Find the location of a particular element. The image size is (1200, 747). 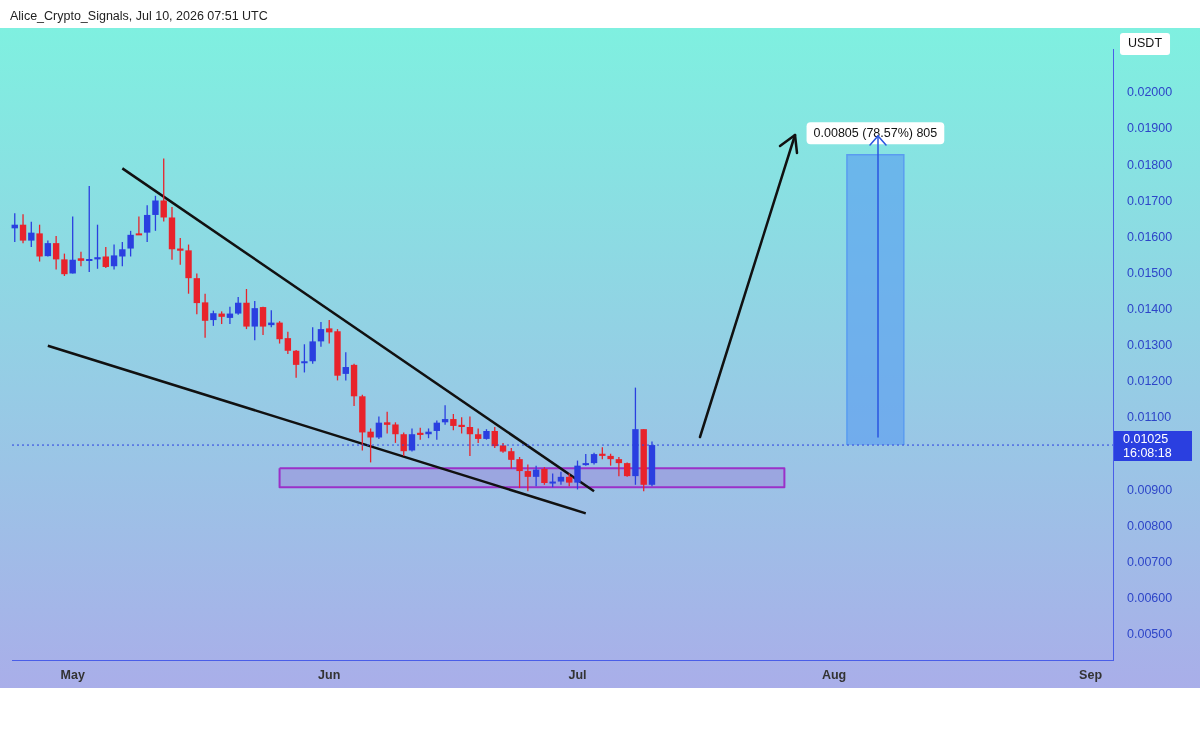

y-tick-label: 0.00500 is located at coordinates (1150, 634).